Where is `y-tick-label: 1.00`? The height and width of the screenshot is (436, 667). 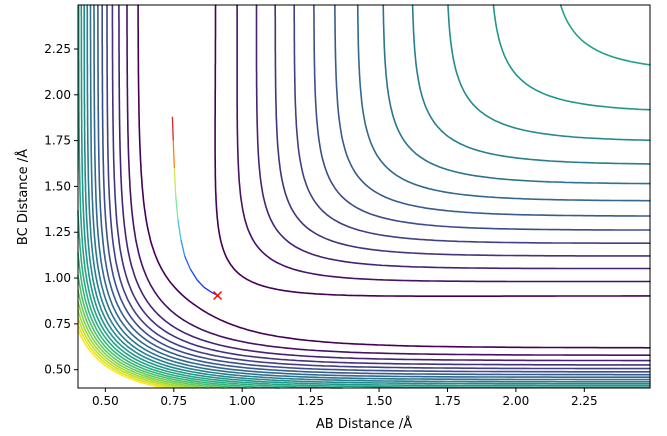
y-tick-label: 1.00 is located at coordinates (57, 278).